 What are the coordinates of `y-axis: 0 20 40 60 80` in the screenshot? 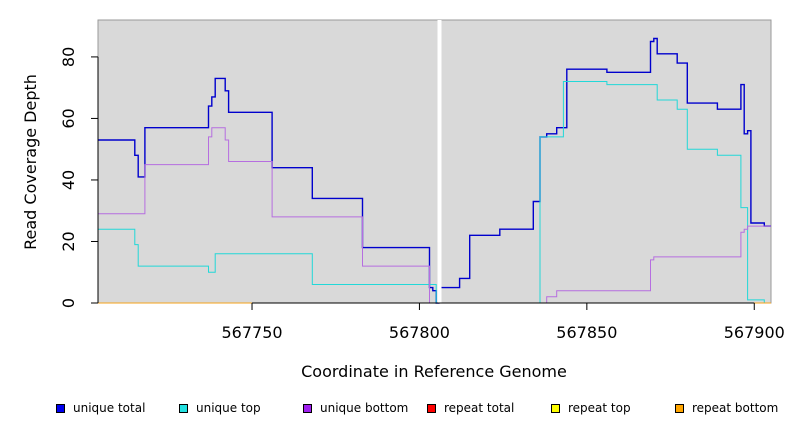 It's located at (79, 177).